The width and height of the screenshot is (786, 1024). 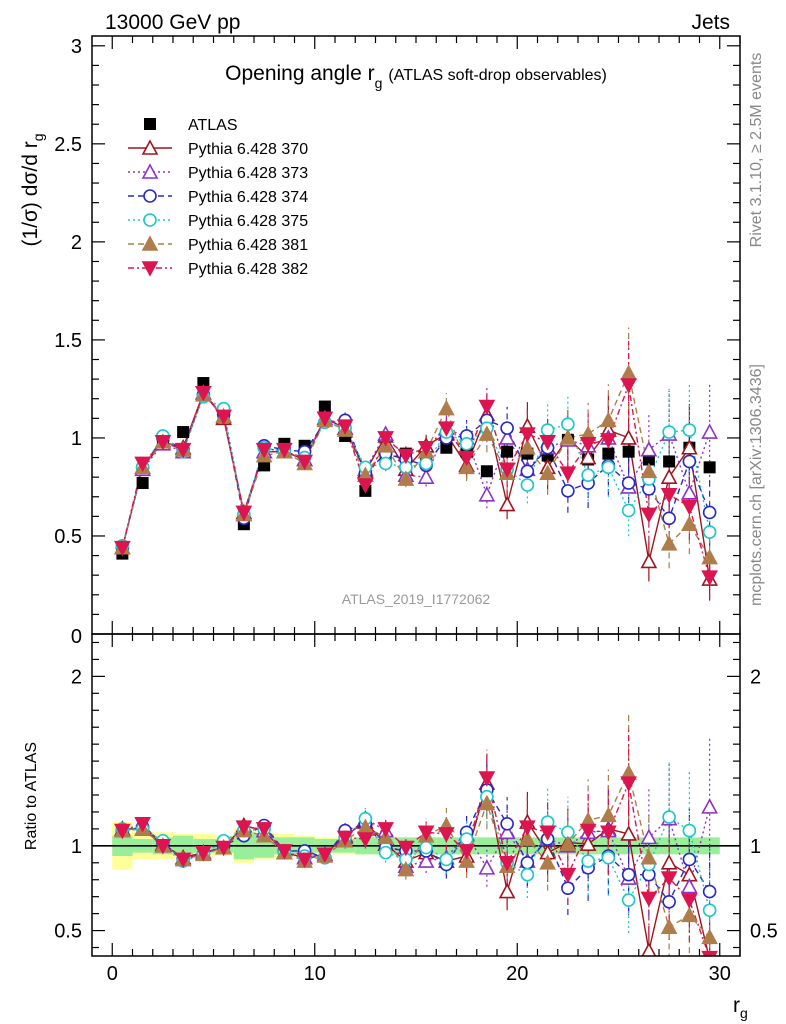 I want to click on rivet-label: Rivet 3.1.10, ≥ 2.5M events, so click(x=756, y=150).